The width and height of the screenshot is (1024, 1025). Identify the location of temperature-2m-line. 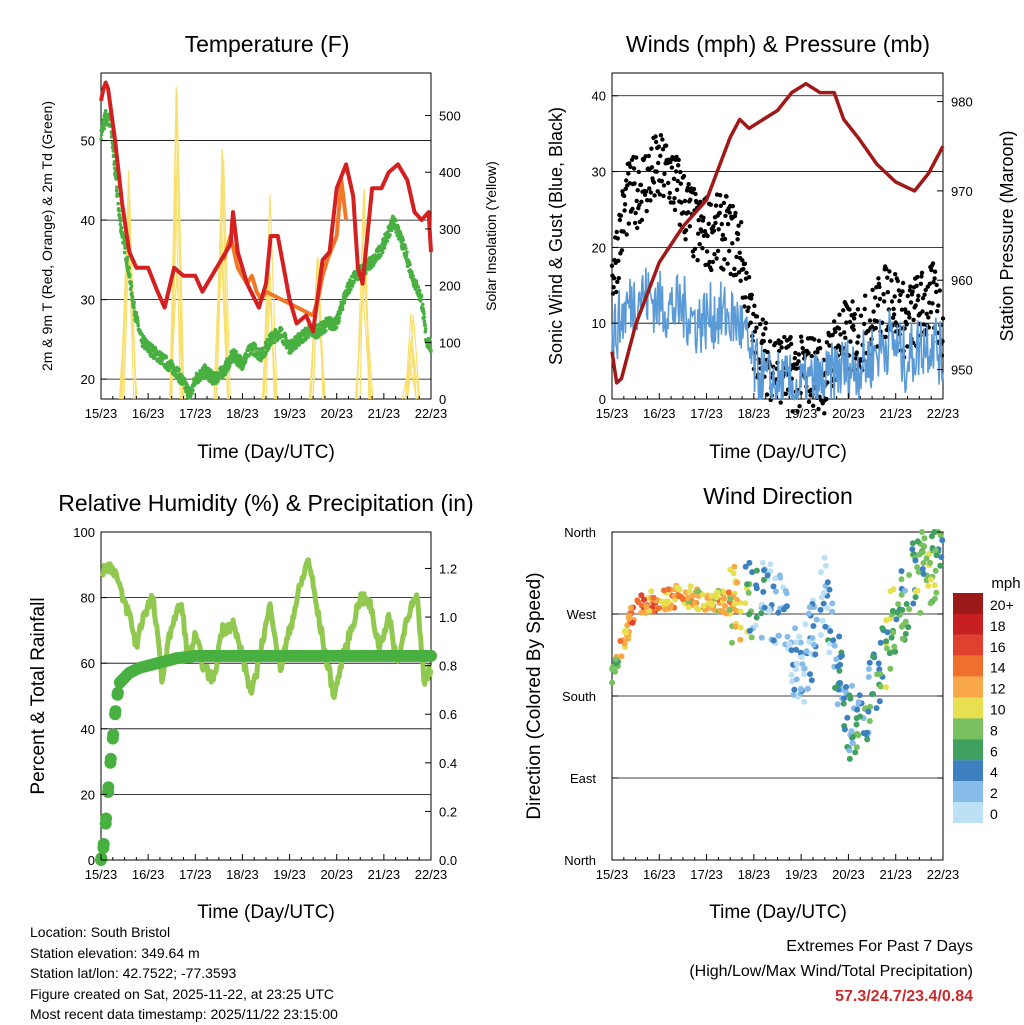
(266, 207).